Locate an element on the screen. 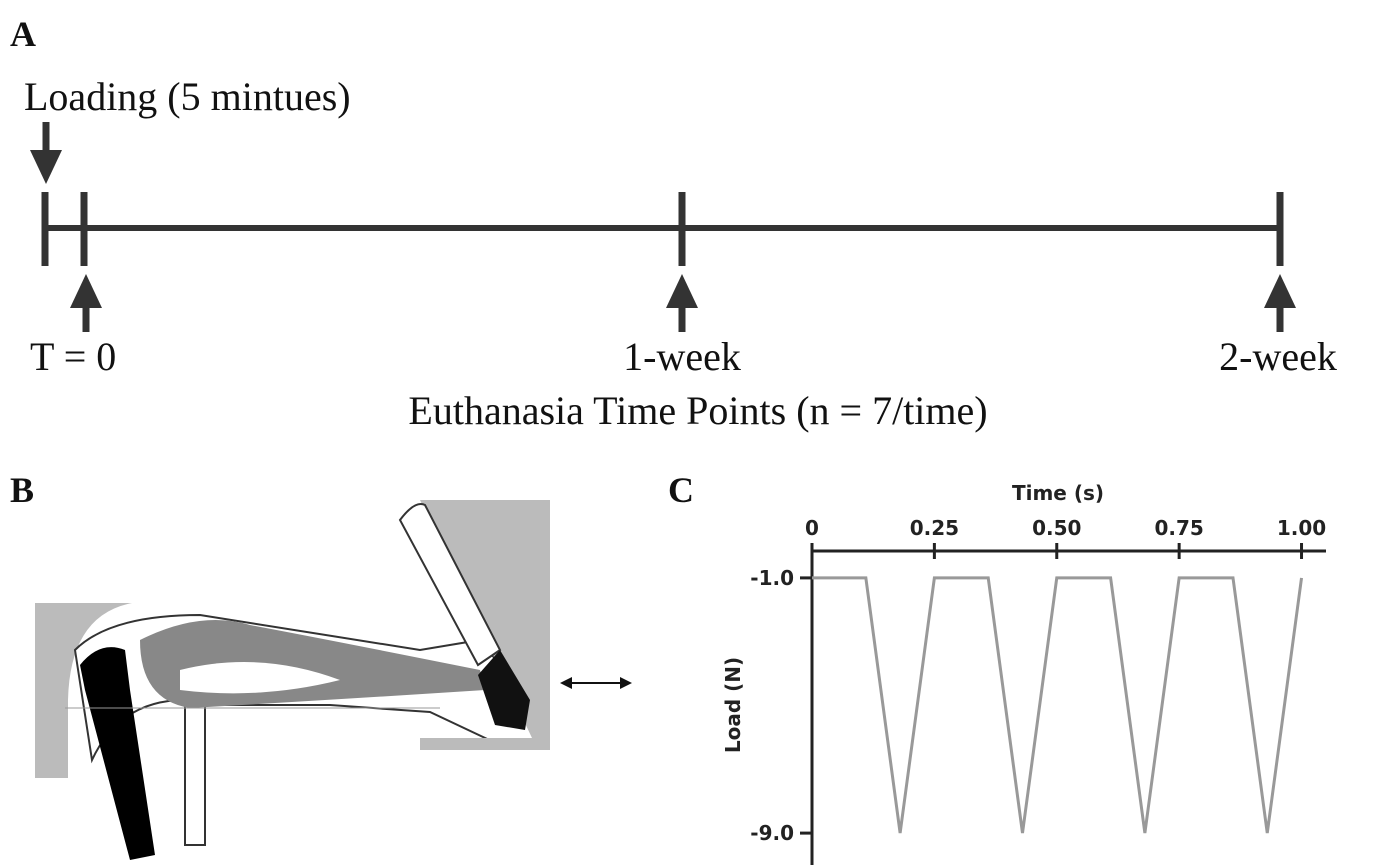 The image size is (1373, 865). caption: Euthanasia Time Points (n = 7/time) is located at coordinates (697, 410).